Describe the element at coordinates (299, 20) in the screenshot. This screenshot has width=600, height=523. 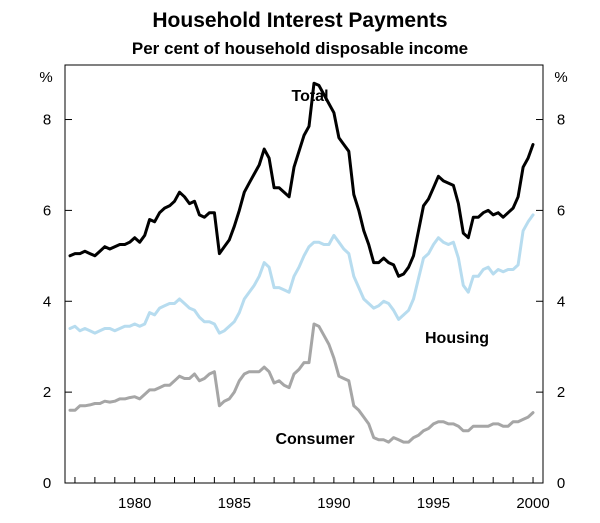
I see `chart-title: Household Interest Payments` at that location.